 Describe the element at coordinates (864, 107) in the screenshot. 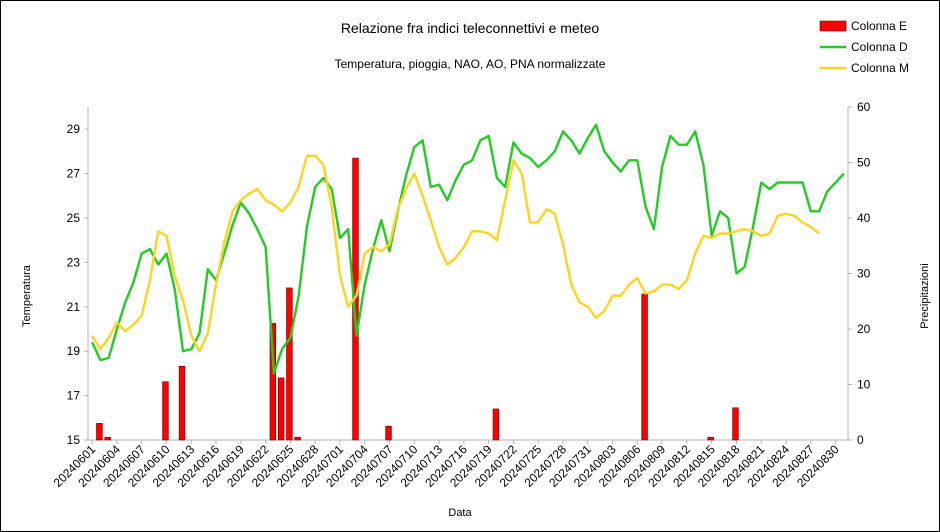

I see `y2-tick-label: 60` at that location.